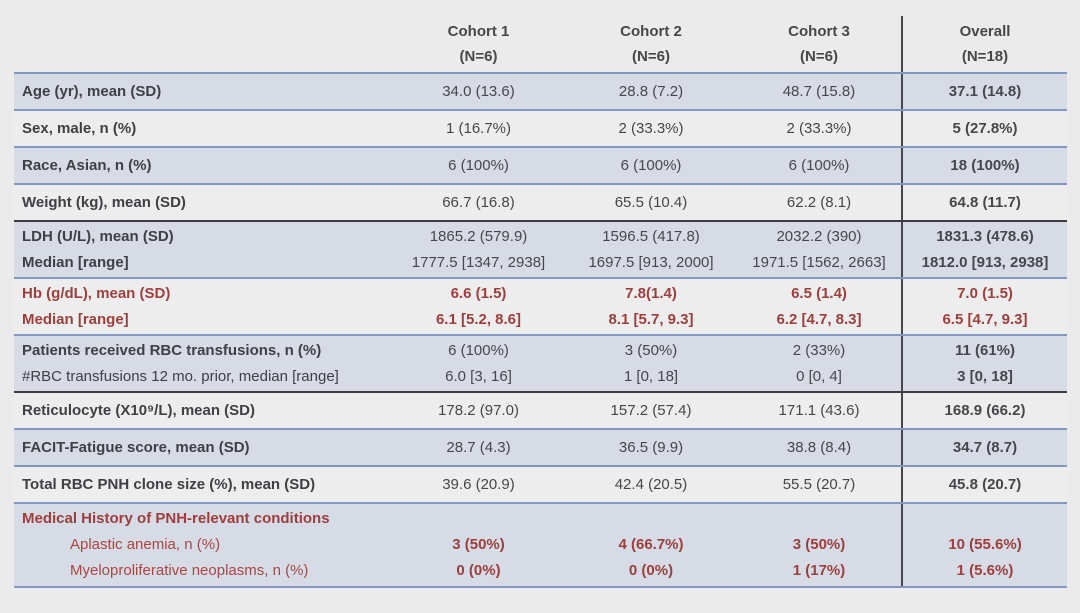 The width and height of the screenshot is (1080, 613). I want to click on value: 66.7 (16.8), so click(478, 202).